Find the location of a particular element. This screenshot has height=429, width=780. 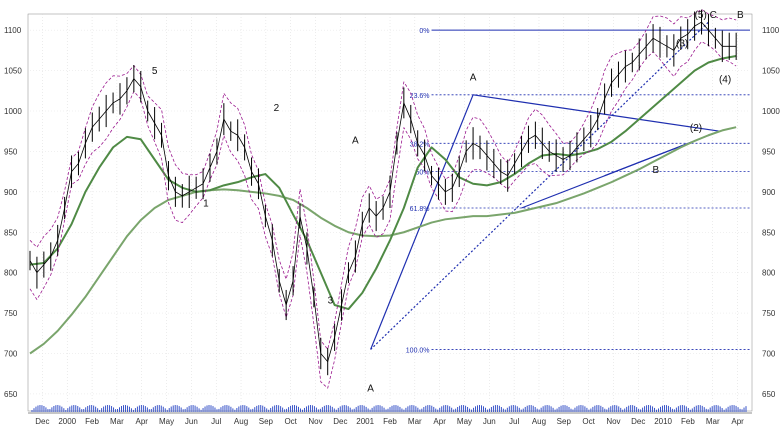

y-tick-label-right: 800 is located at coordinates (769, 273).